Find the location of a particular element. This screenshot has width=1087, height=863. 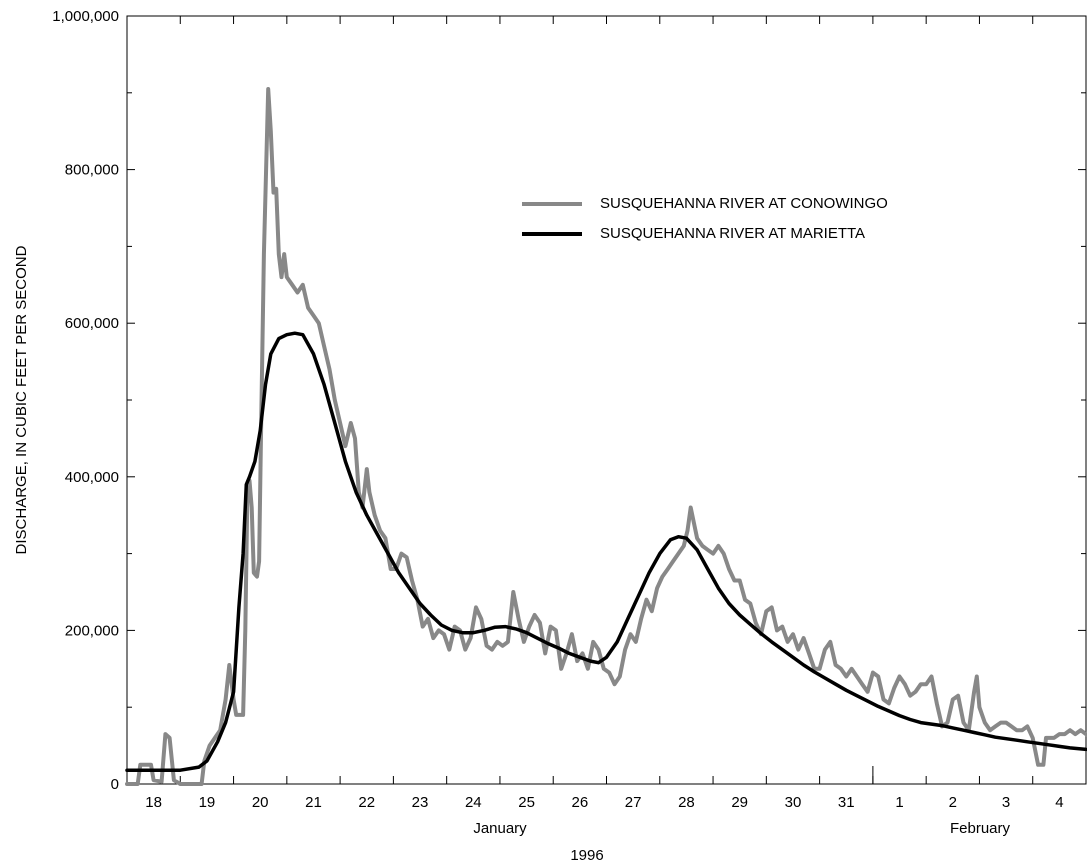

x-tick-label: 19 is located at coordinates (207, 802).